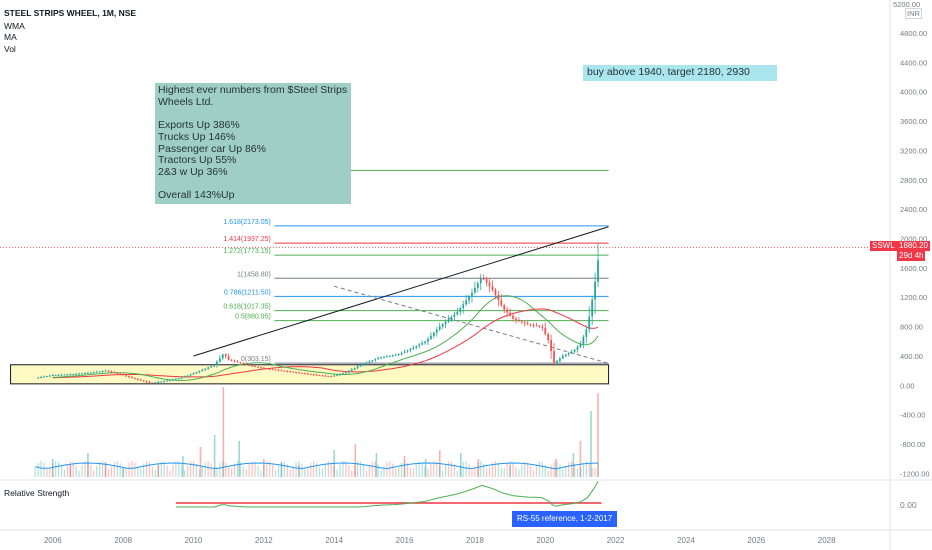 The height and width of the screenshot is (550, 932). What do you see at coordinates (913, 239) in the screenshot?
I see `y-tick-label: 2000.00` at bounding box center [913, 239].